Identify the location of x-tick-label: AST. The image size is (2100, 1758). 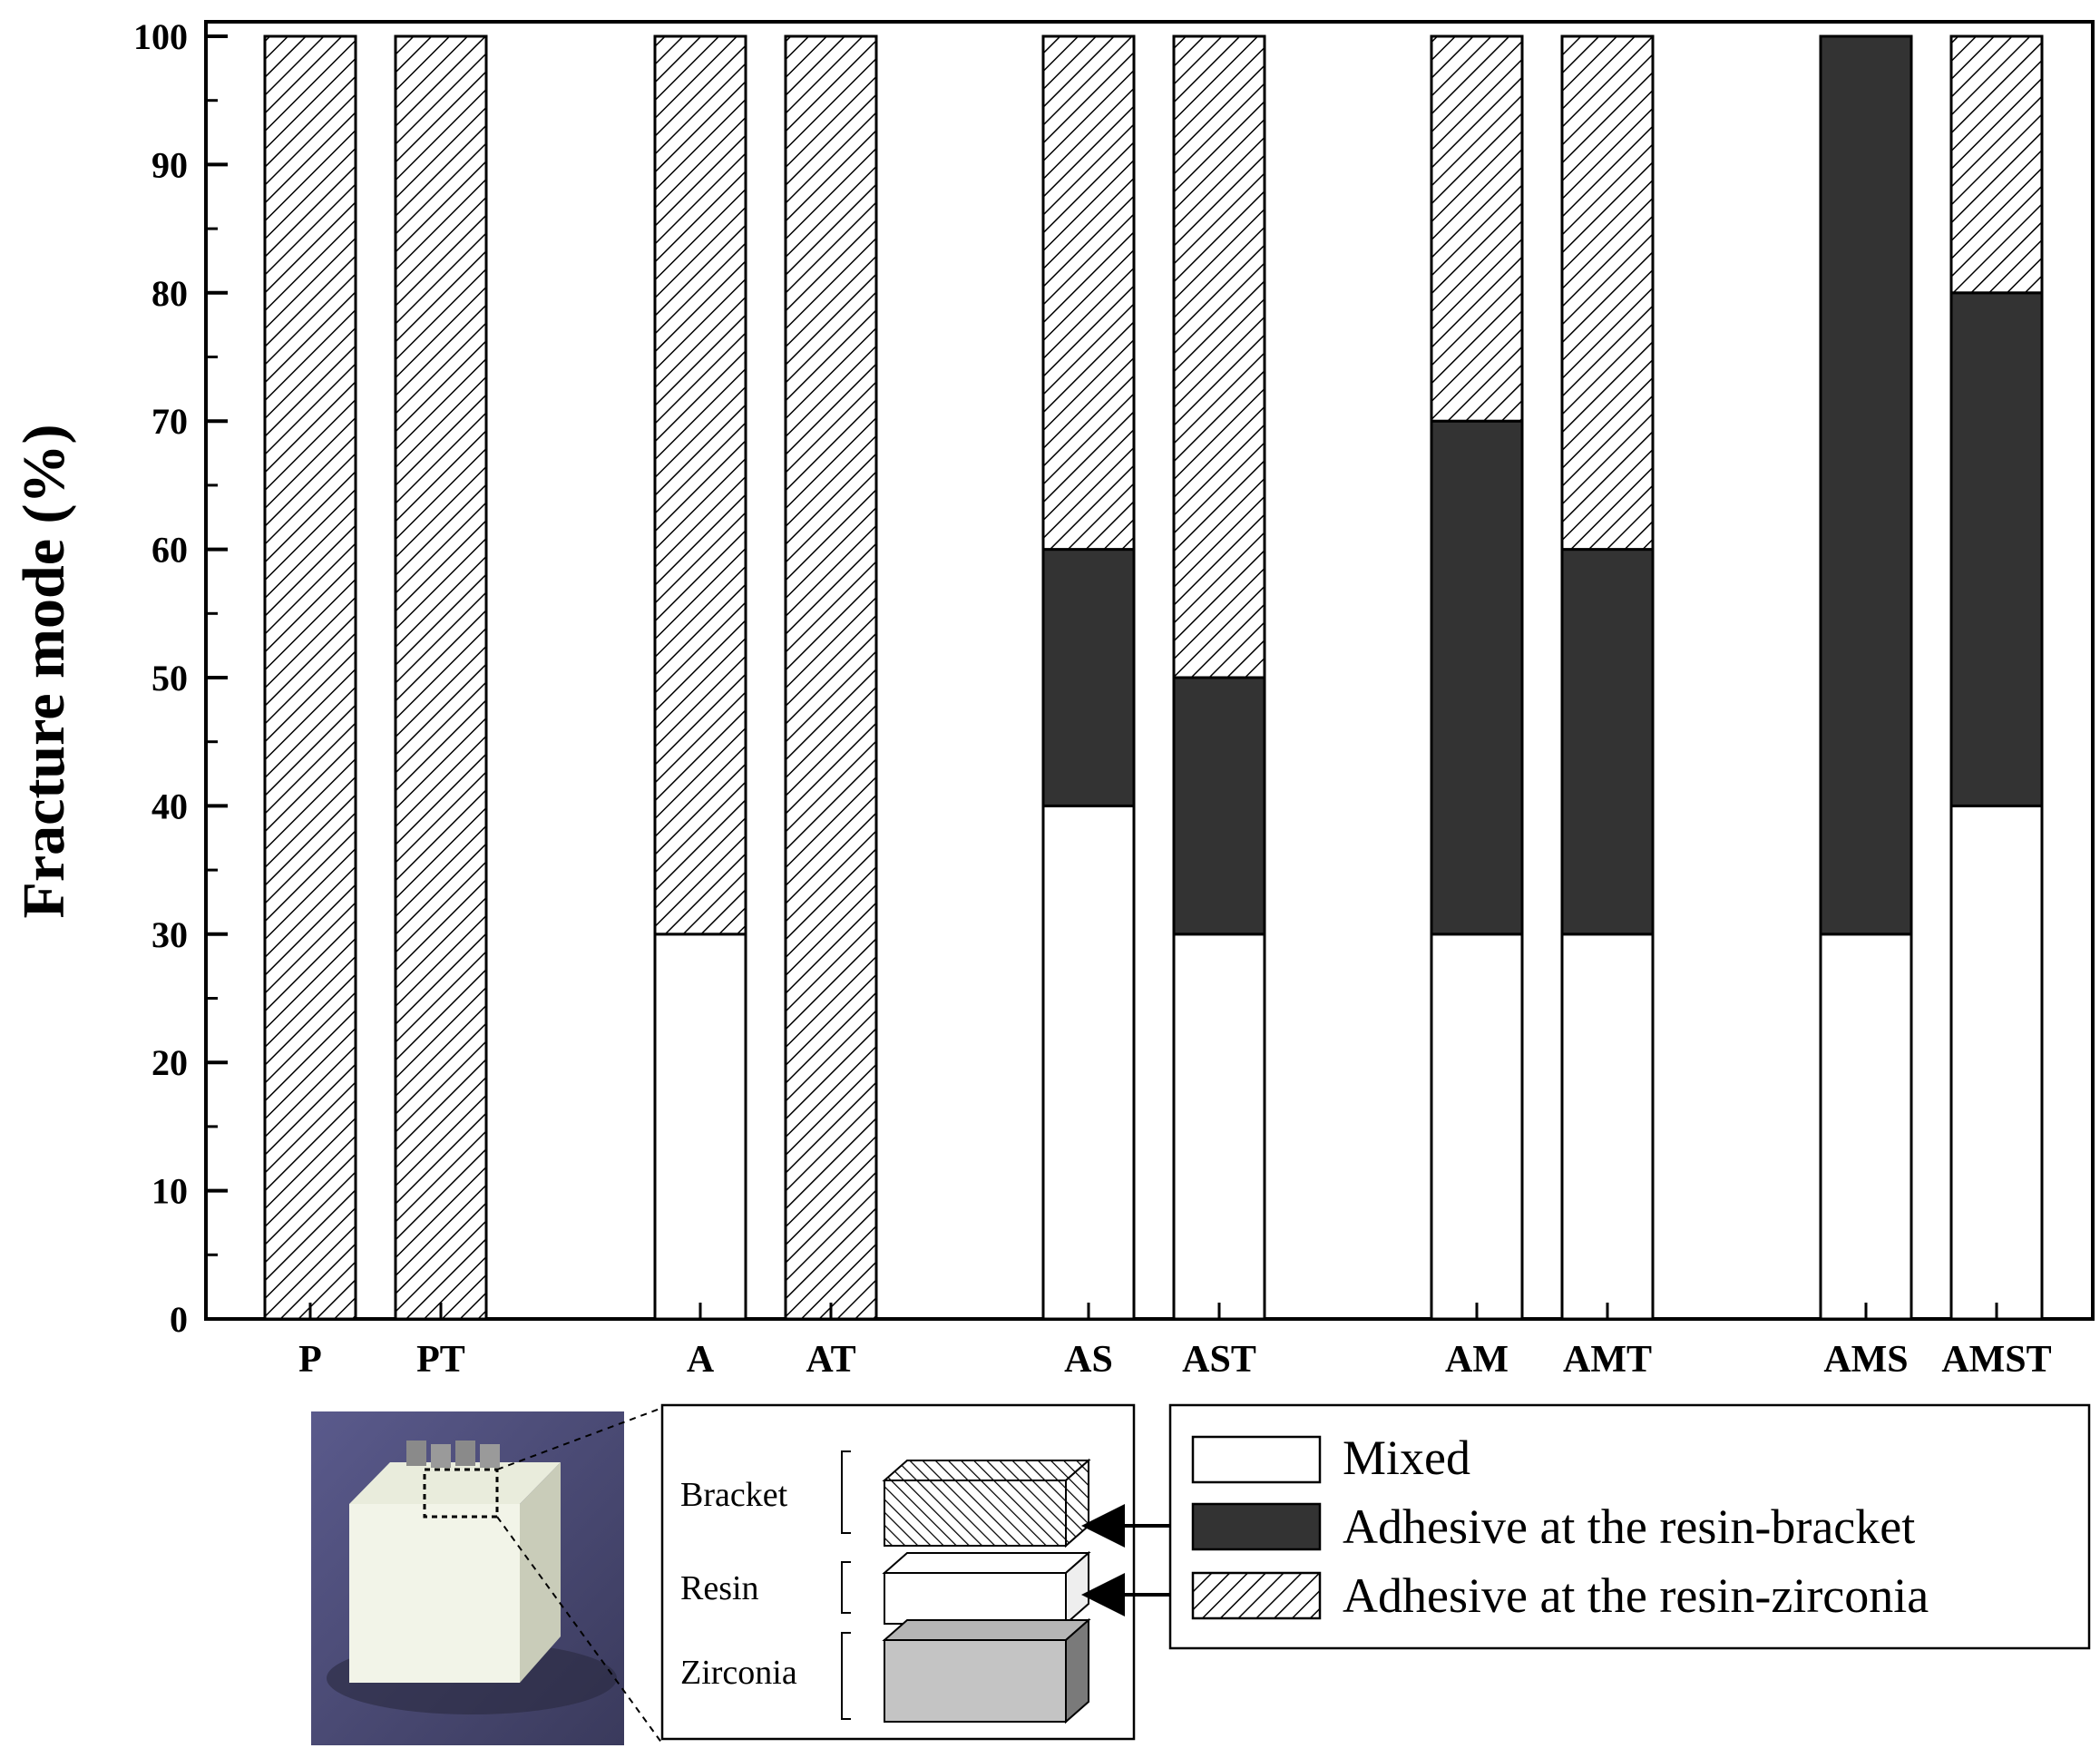
(1219, 1360).